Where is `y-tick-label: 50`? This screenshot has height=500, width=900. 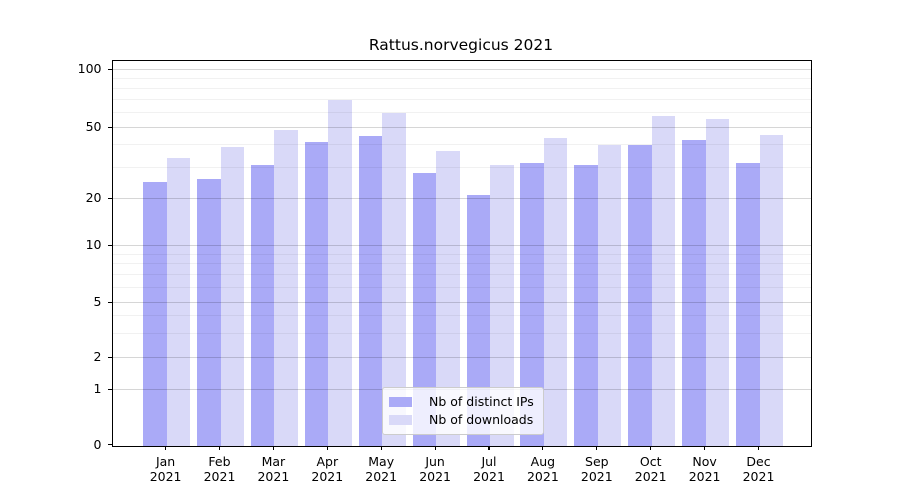
y-tick-label: 50 is located at coordinates (93, 126).